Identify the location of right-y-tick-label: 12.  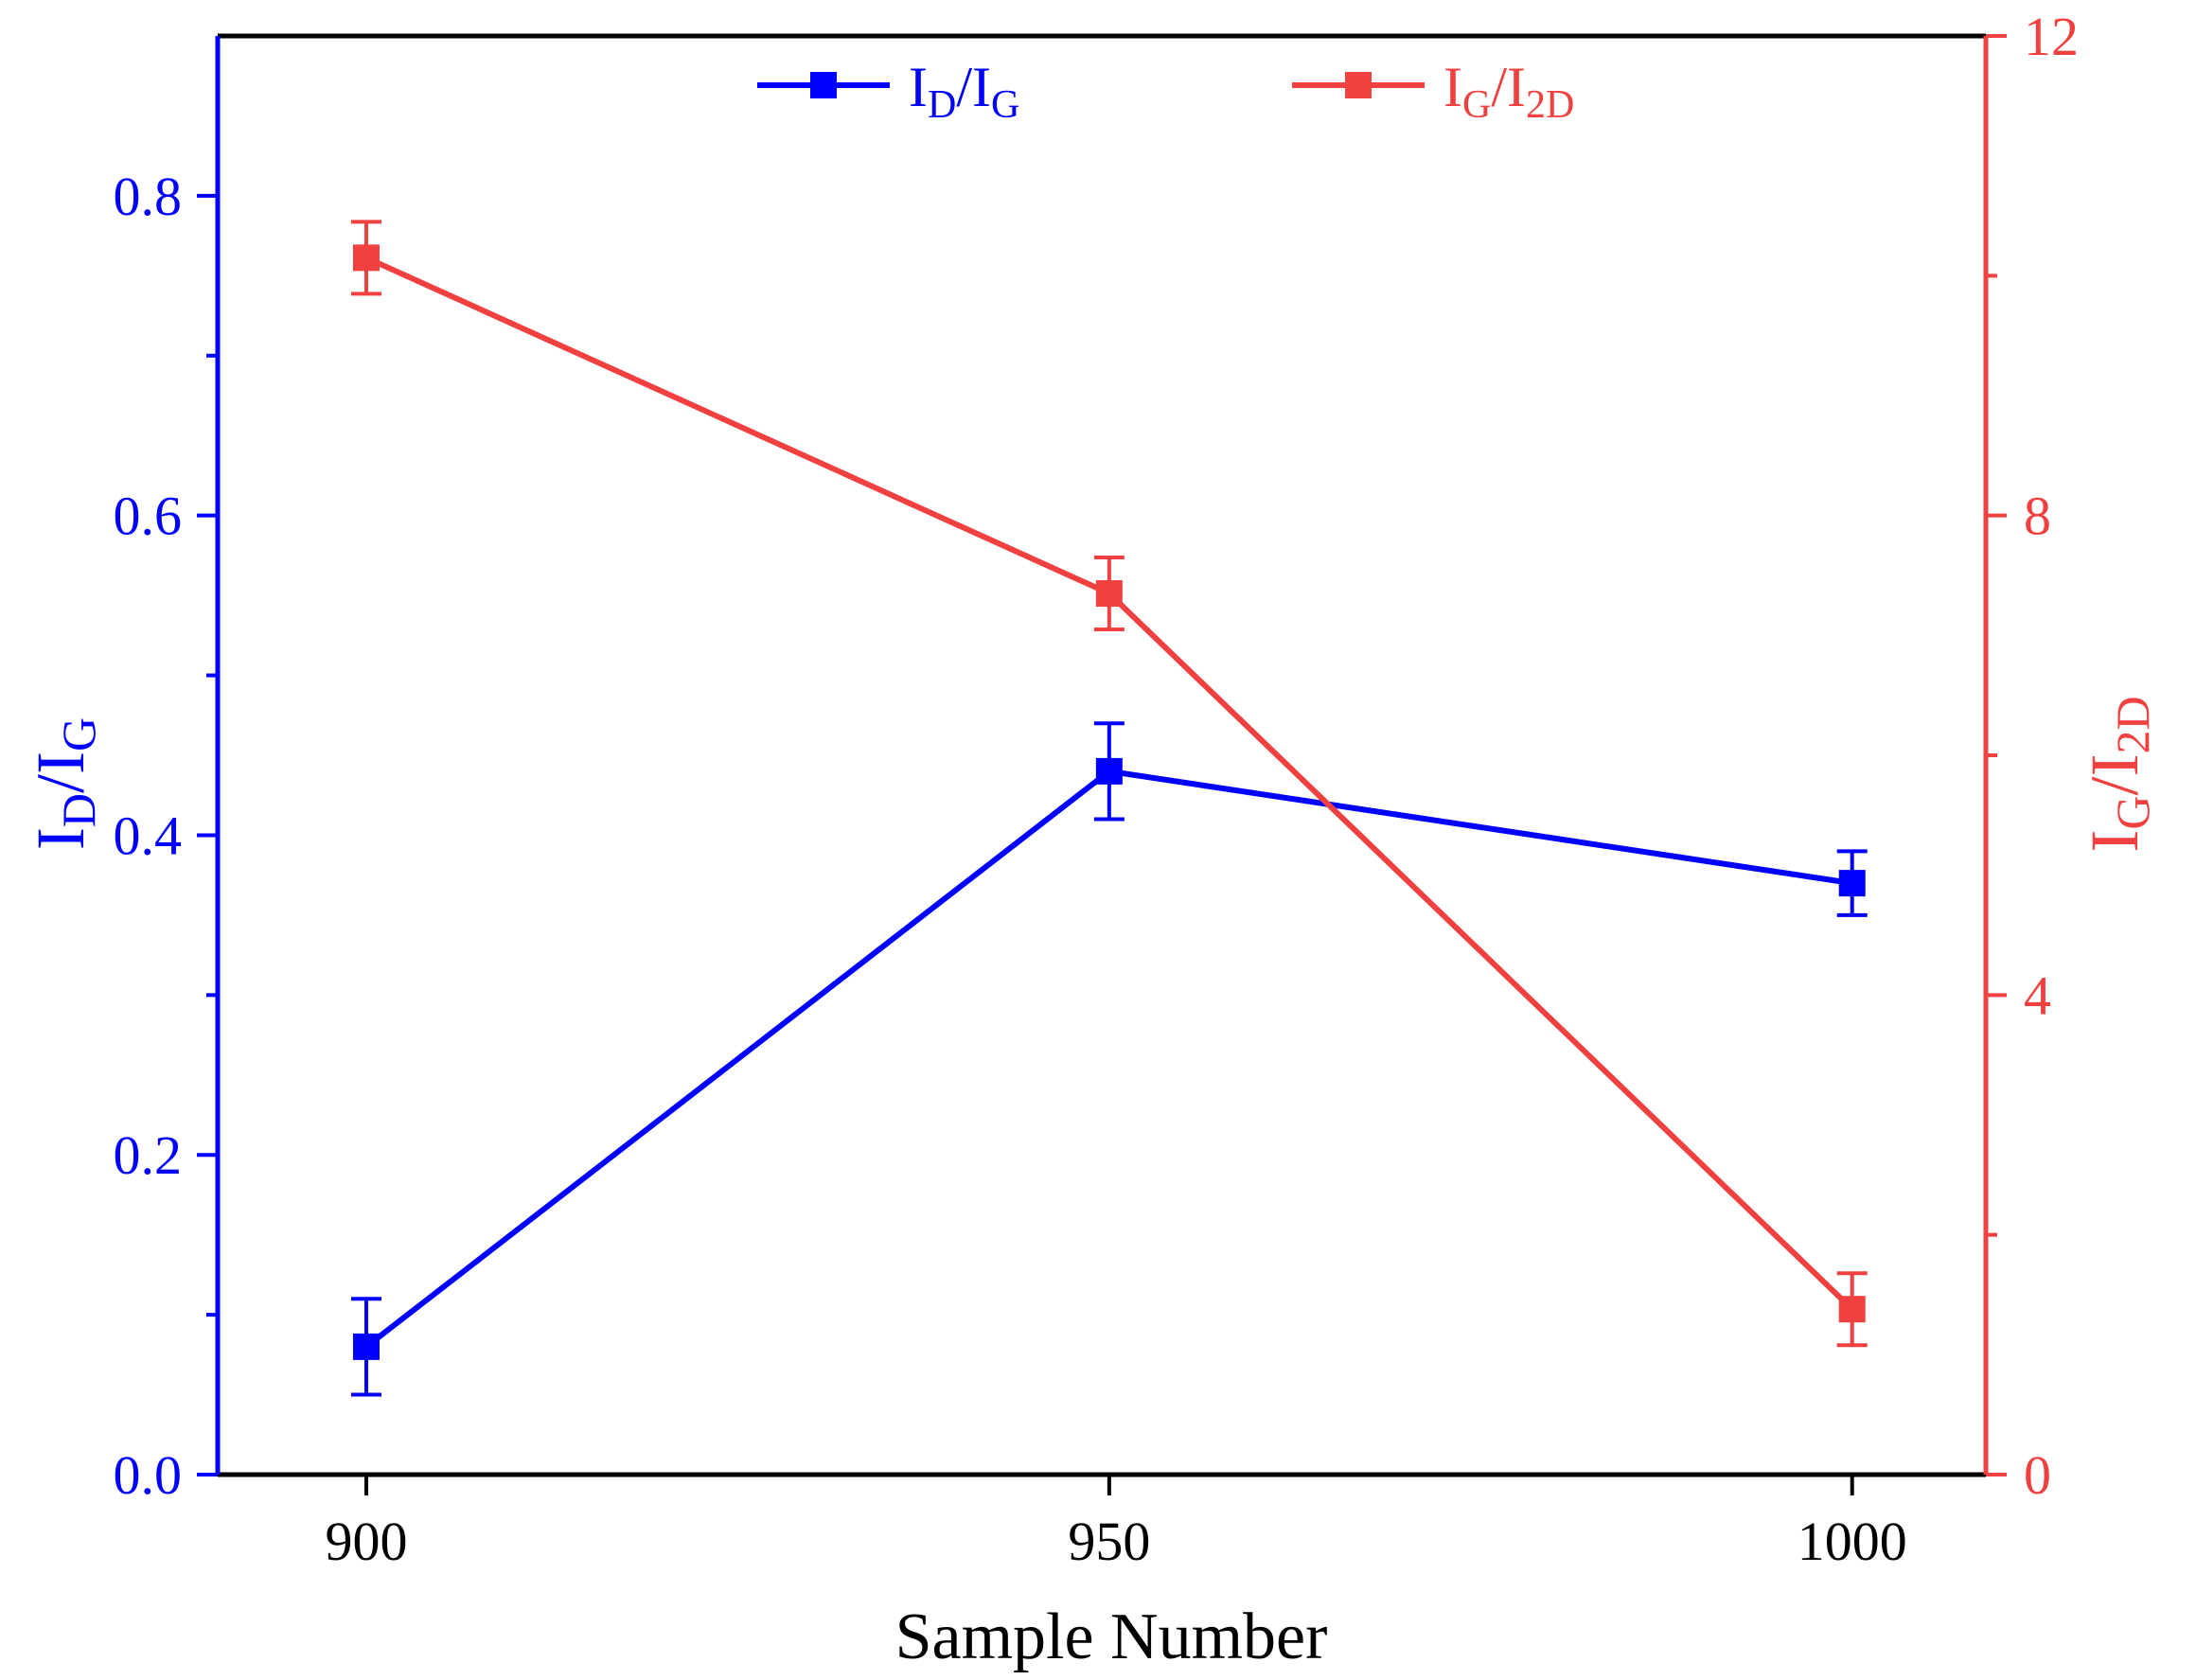
(2051, 36).